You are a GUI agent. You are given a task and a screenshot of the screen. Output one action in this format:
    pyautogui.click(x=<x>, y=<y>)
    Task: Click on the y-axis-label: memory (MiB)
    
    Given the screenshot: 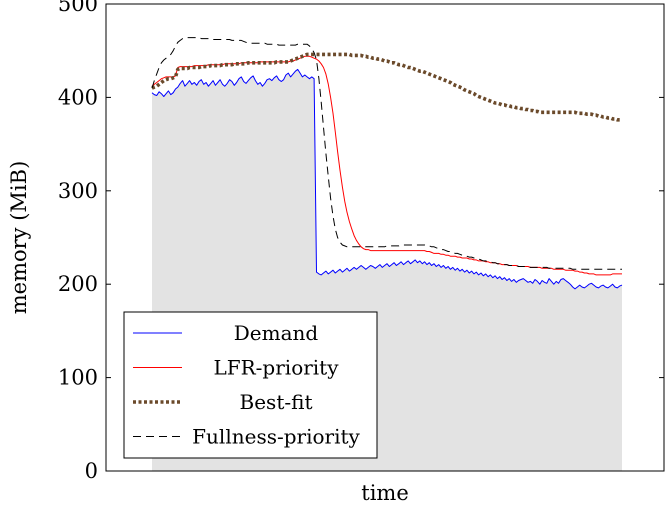 What is the action you would take?
    pyautogui.click(x=19, y=238)
    